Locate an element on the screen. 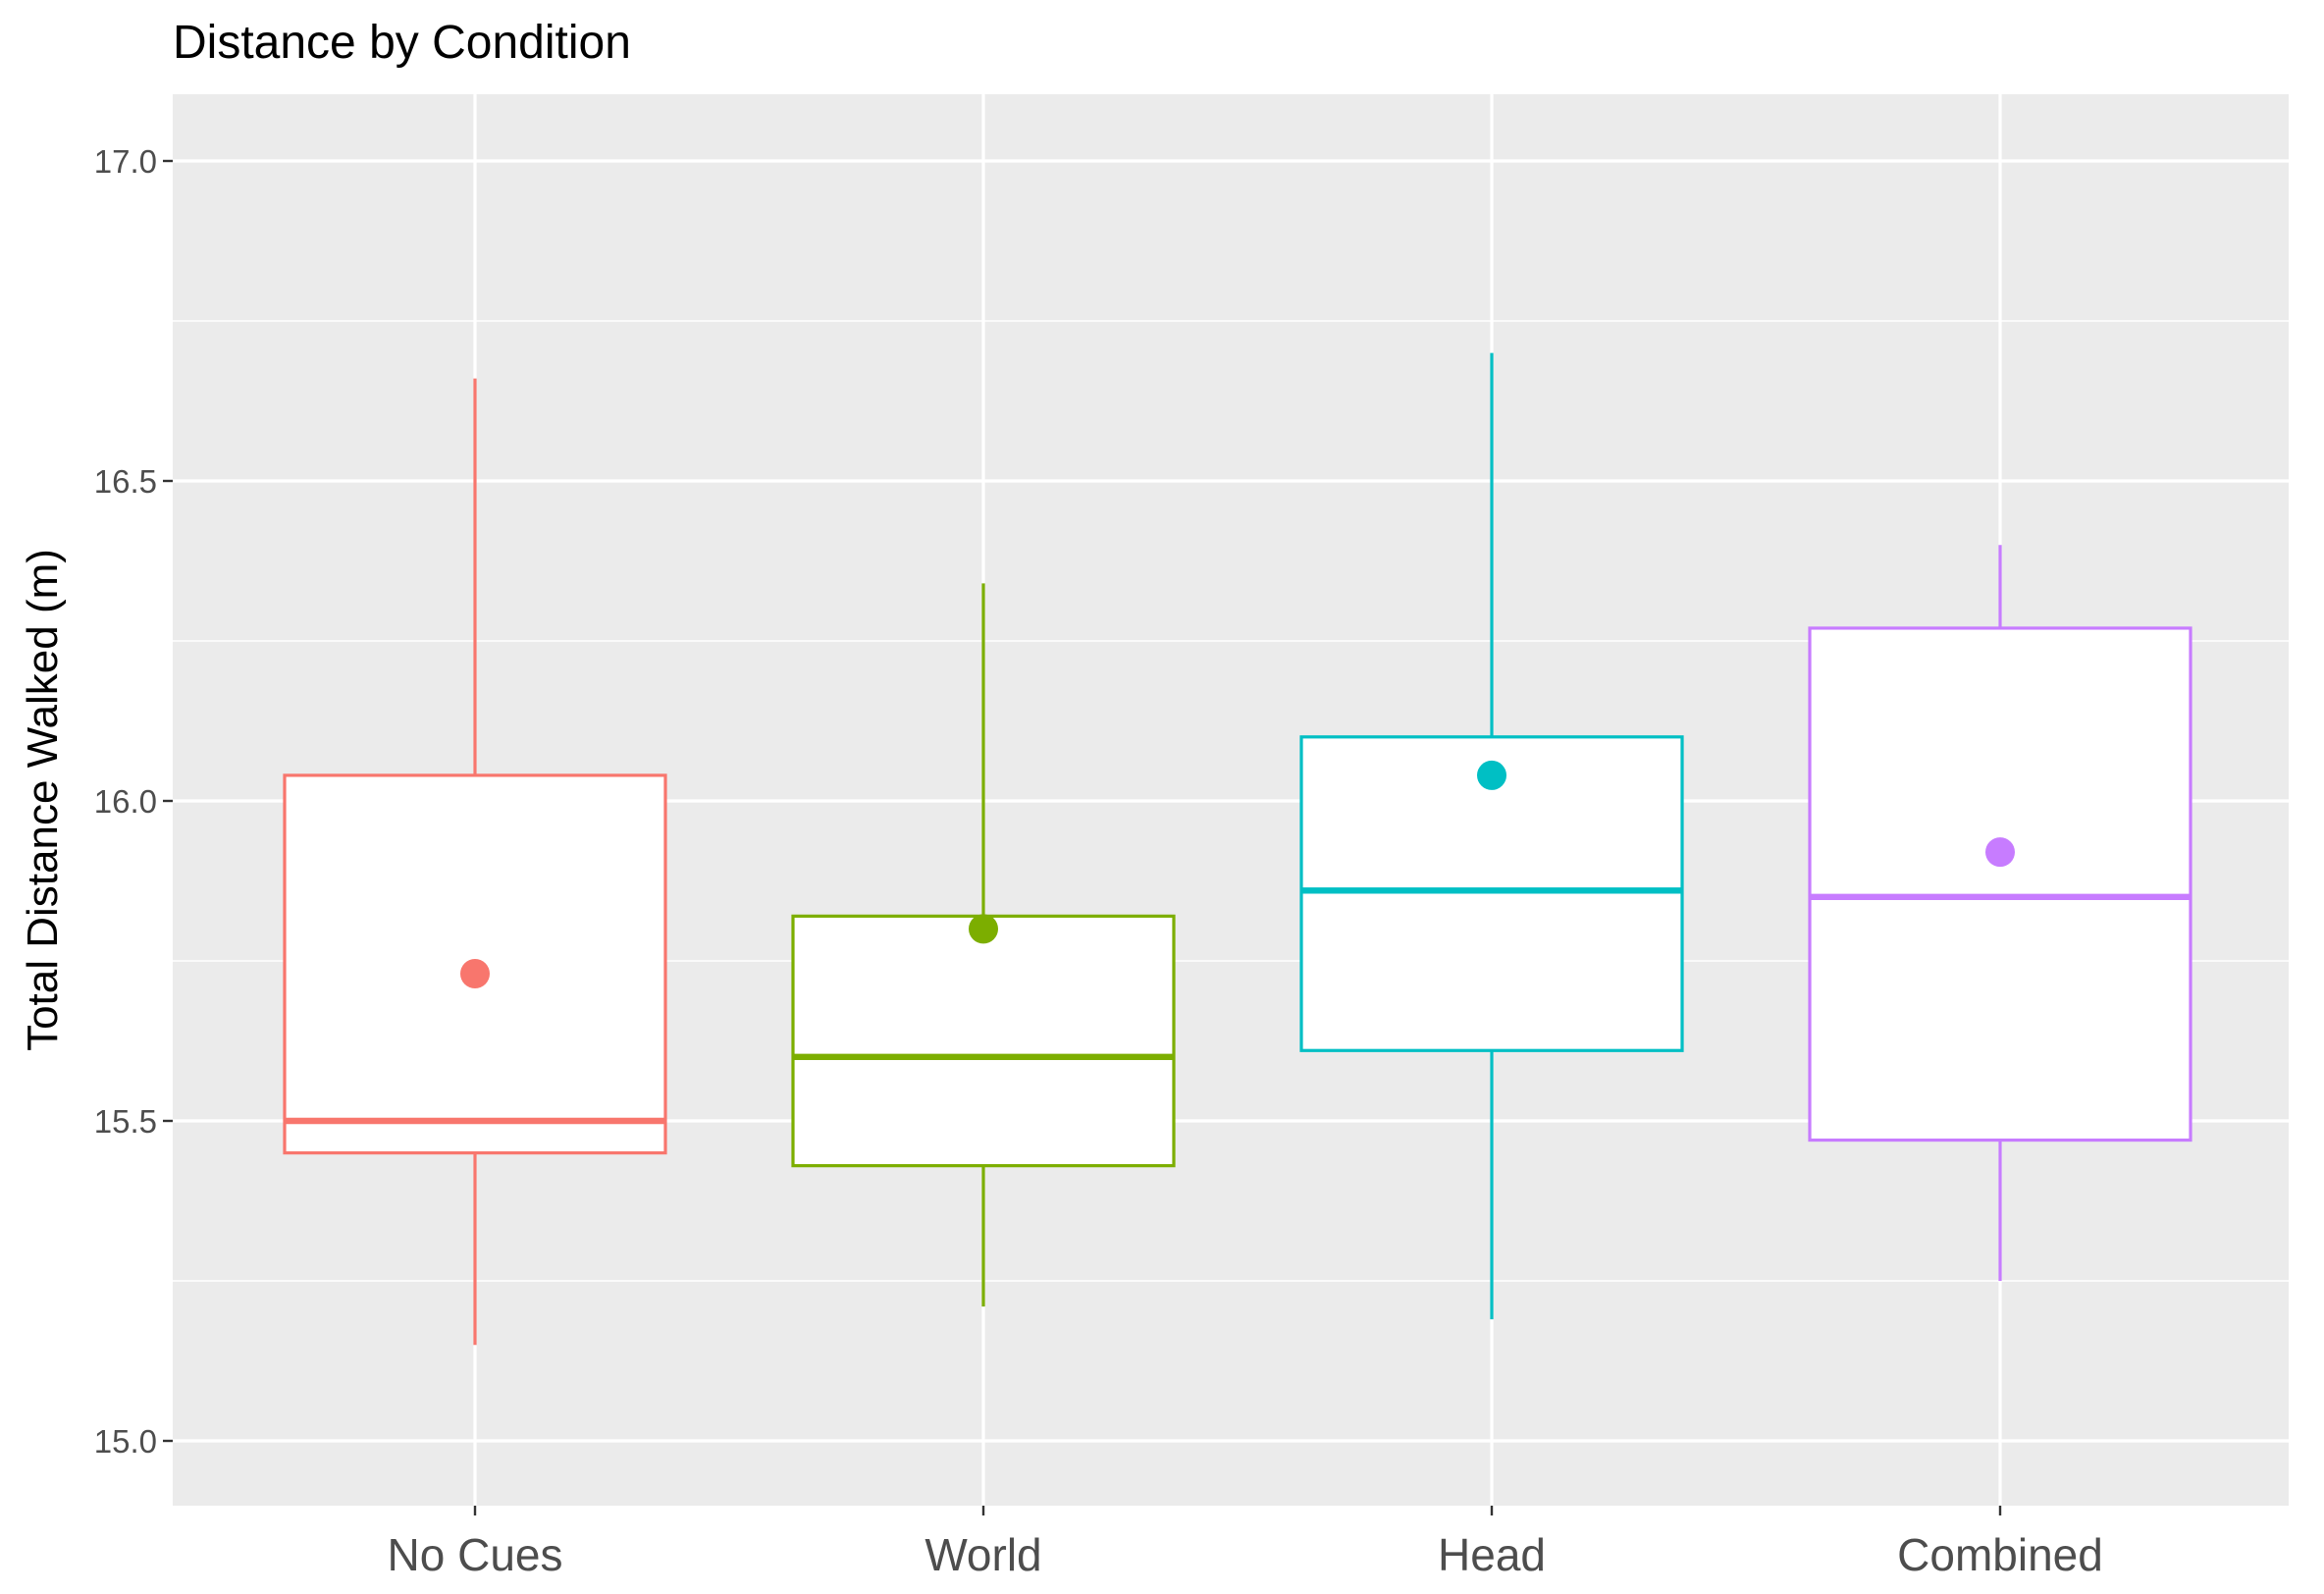 The width and height of the screenshot is (2324, 1594). y-tick-label: 15.0 is located at coordinates (126, 1441).